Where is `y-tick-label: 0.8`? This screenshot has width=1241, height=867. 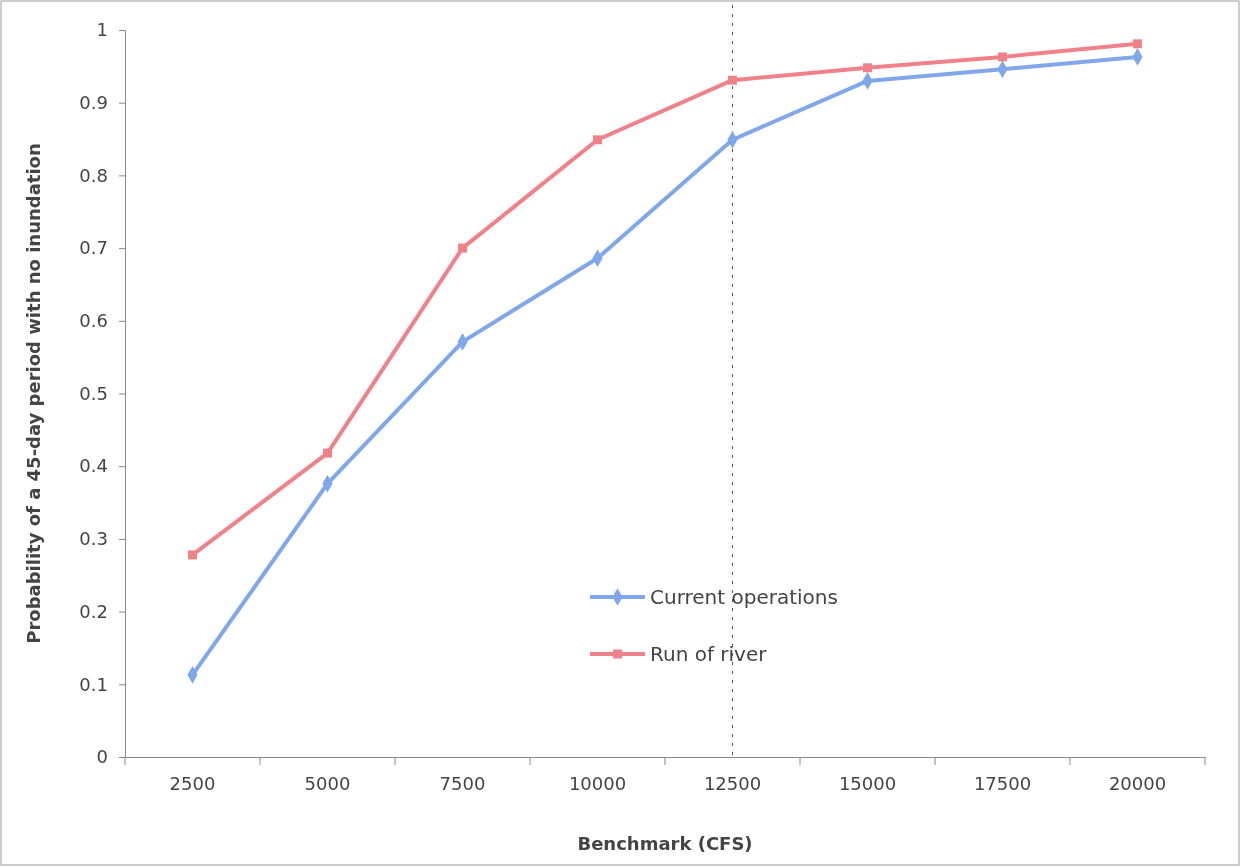
y-tick-label: 0.8 is located at coordinates (93, 175).